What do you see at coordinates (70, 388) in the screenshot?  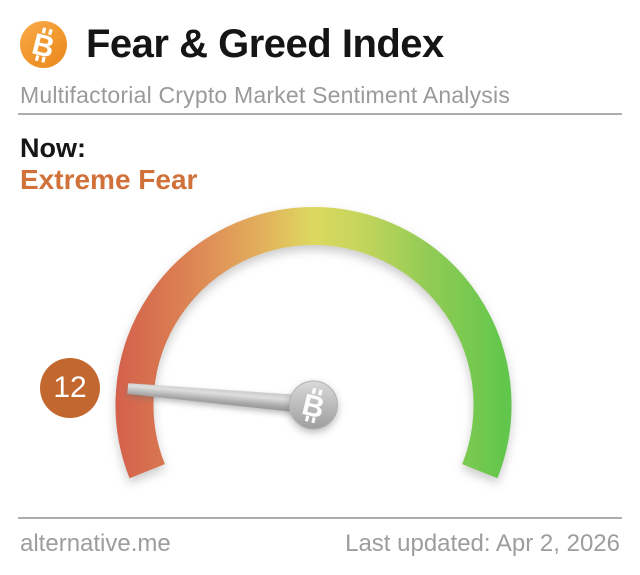 I see `index-value-badge: 12` at bounding box center [70, 388].